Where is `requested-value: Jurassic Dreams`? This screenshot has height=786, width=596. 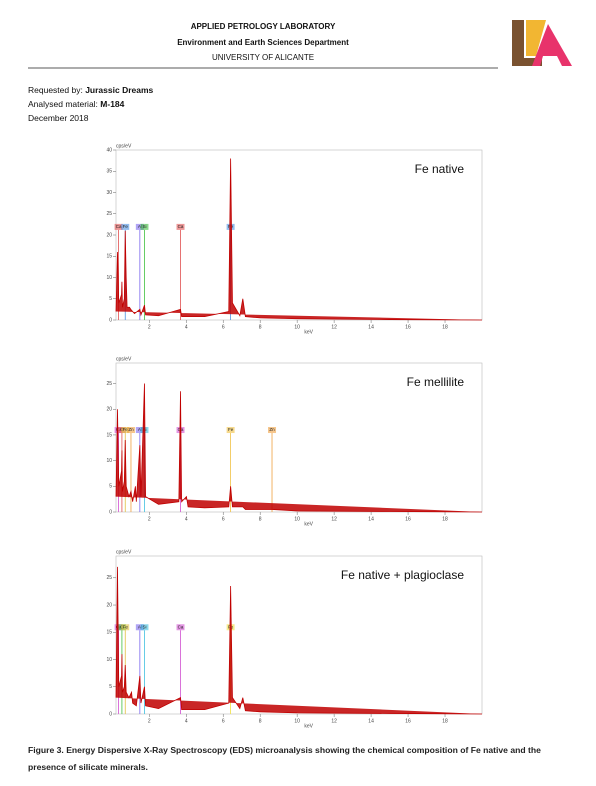
requested-value: Jurassic Dreams is located at coordinates (119, 90).